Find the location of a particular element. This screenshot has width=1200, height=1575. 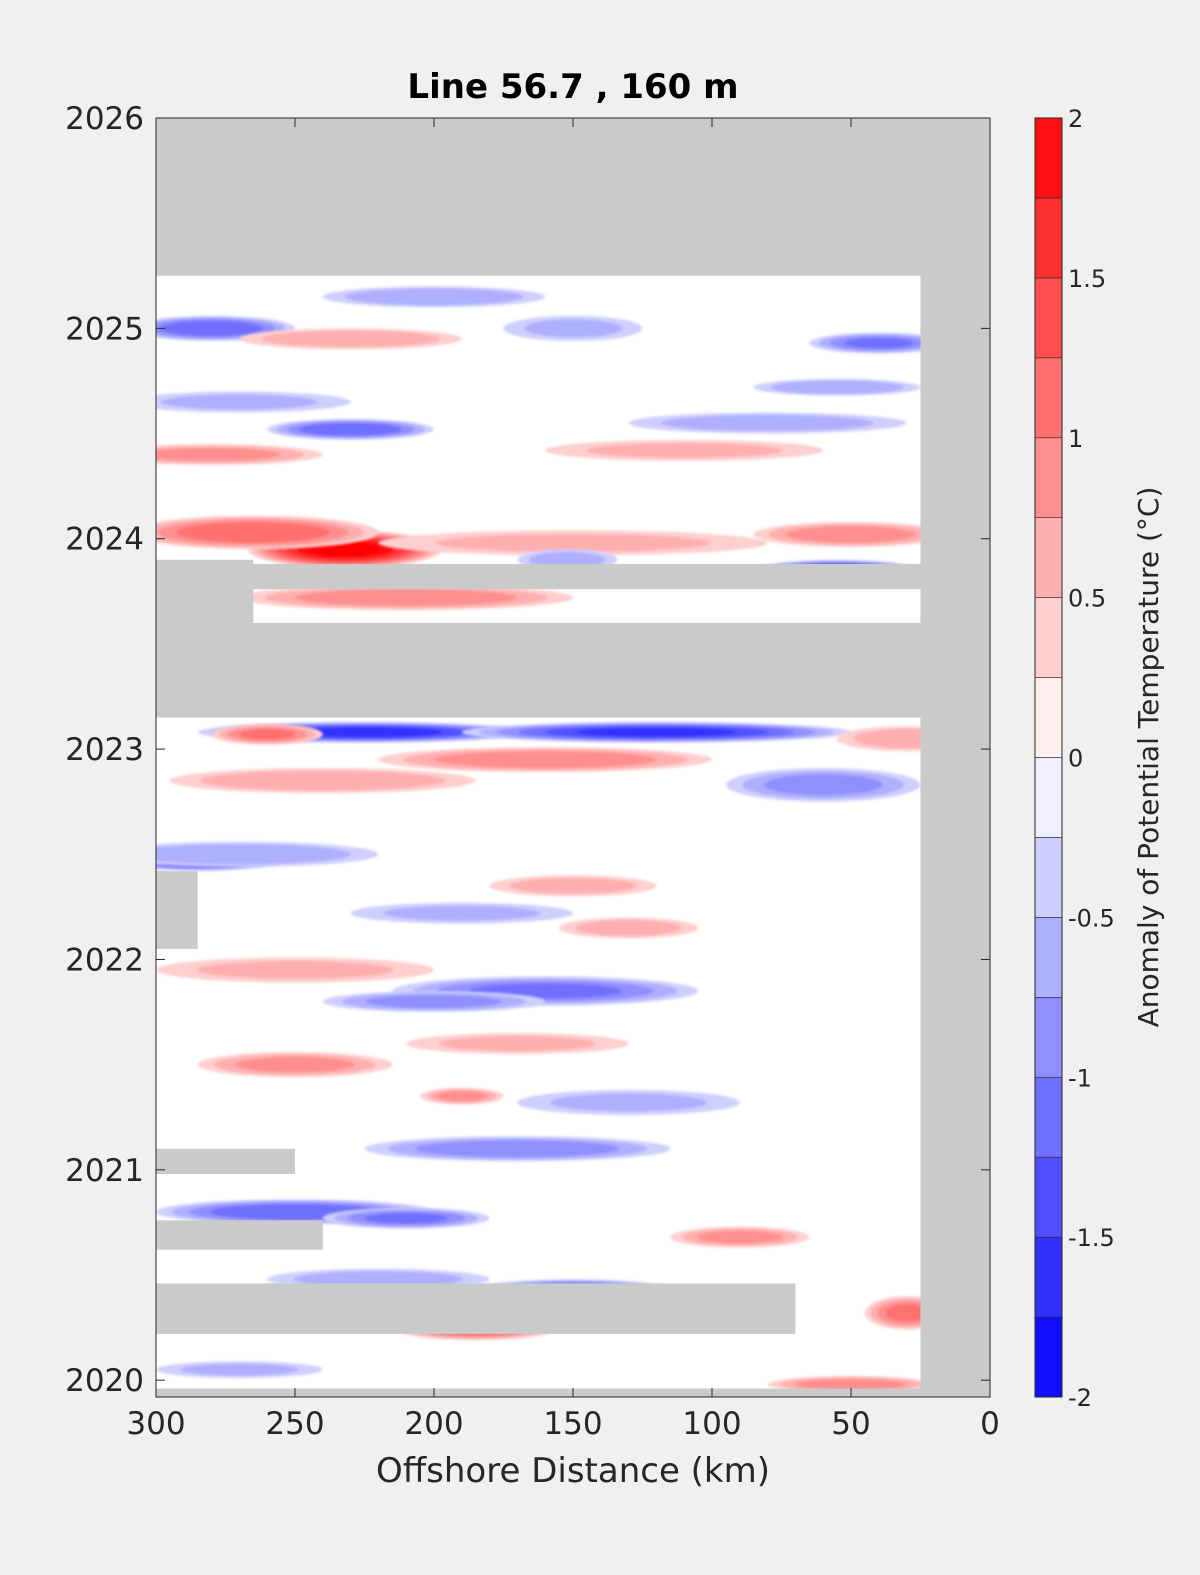

colorbar-frame is located at coordinates (1048, 757).